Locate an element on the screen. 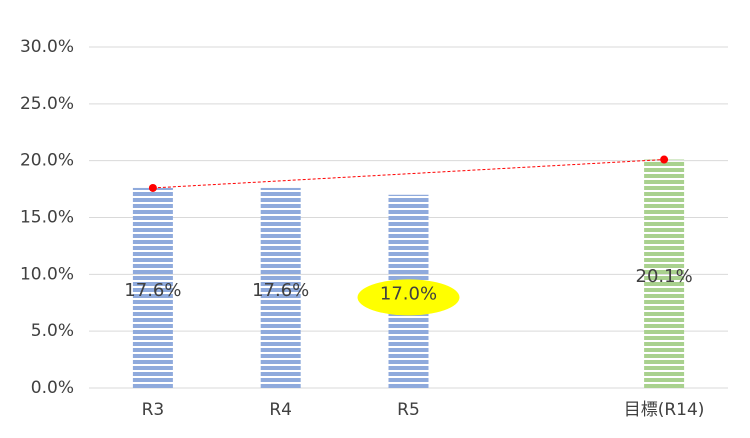  value-label: 20.1% is located at coordinates (664, 276).